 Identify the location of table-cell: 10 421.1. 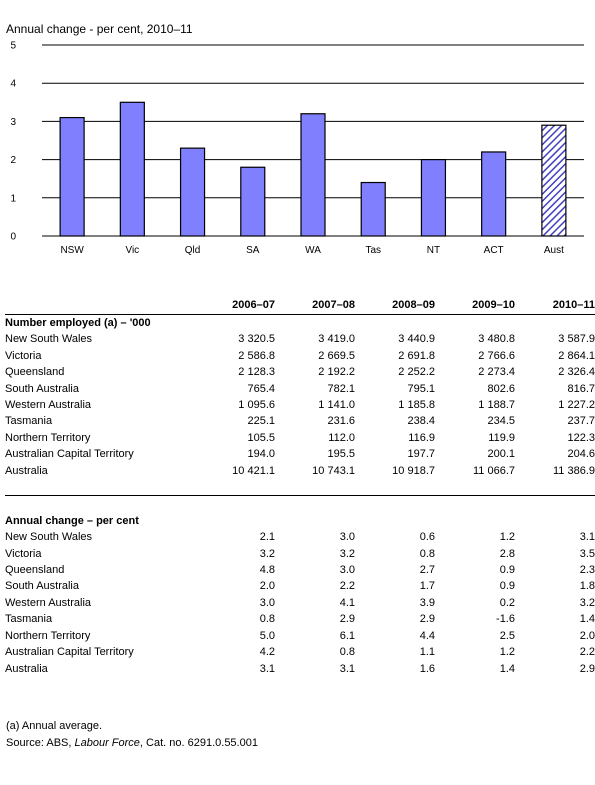
(253, 470).